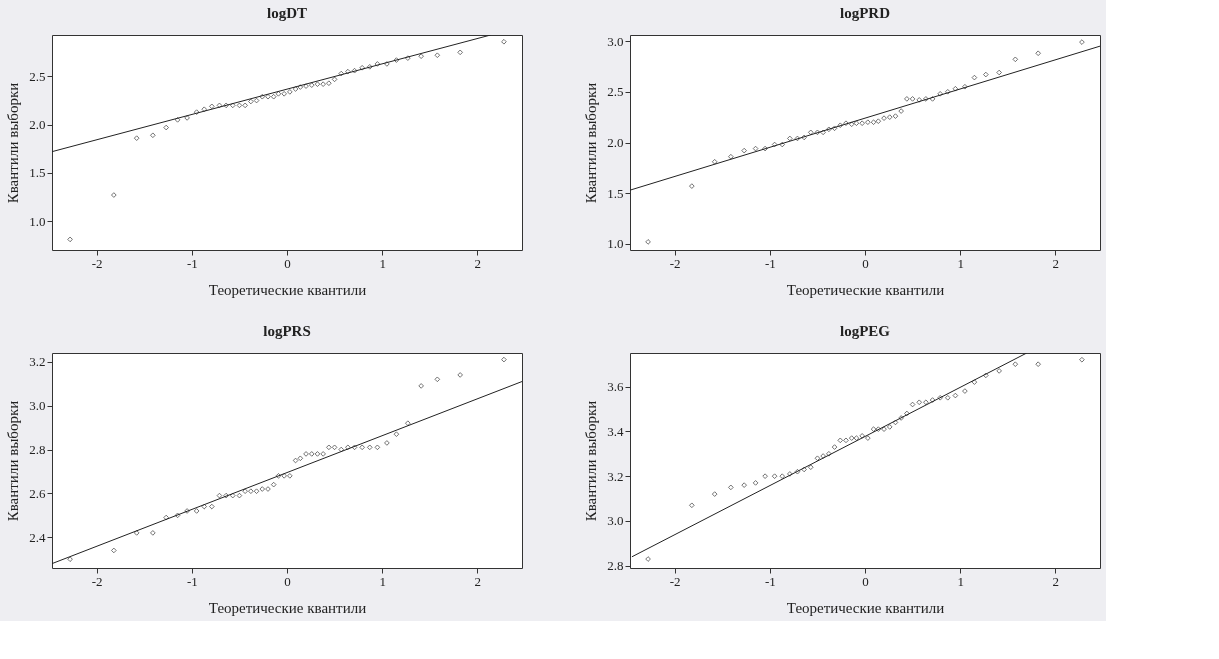 This screenshot has height=659, width=1219. Describe the element at coordinates (37, 362) in the screenshot. I see `y-tick-label: 3.2` at that location.